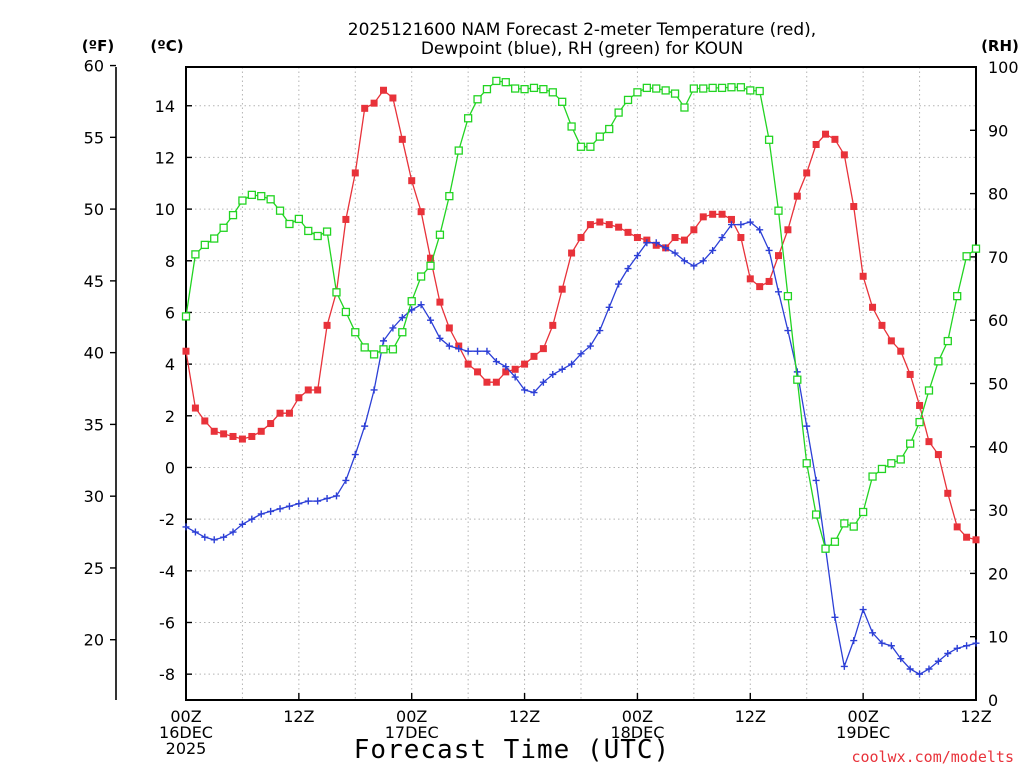 Image resolution: width=1024 pixels, height=772 pixels. I want to click on fahrenheit-tick-label: 40, so click(94, 353).